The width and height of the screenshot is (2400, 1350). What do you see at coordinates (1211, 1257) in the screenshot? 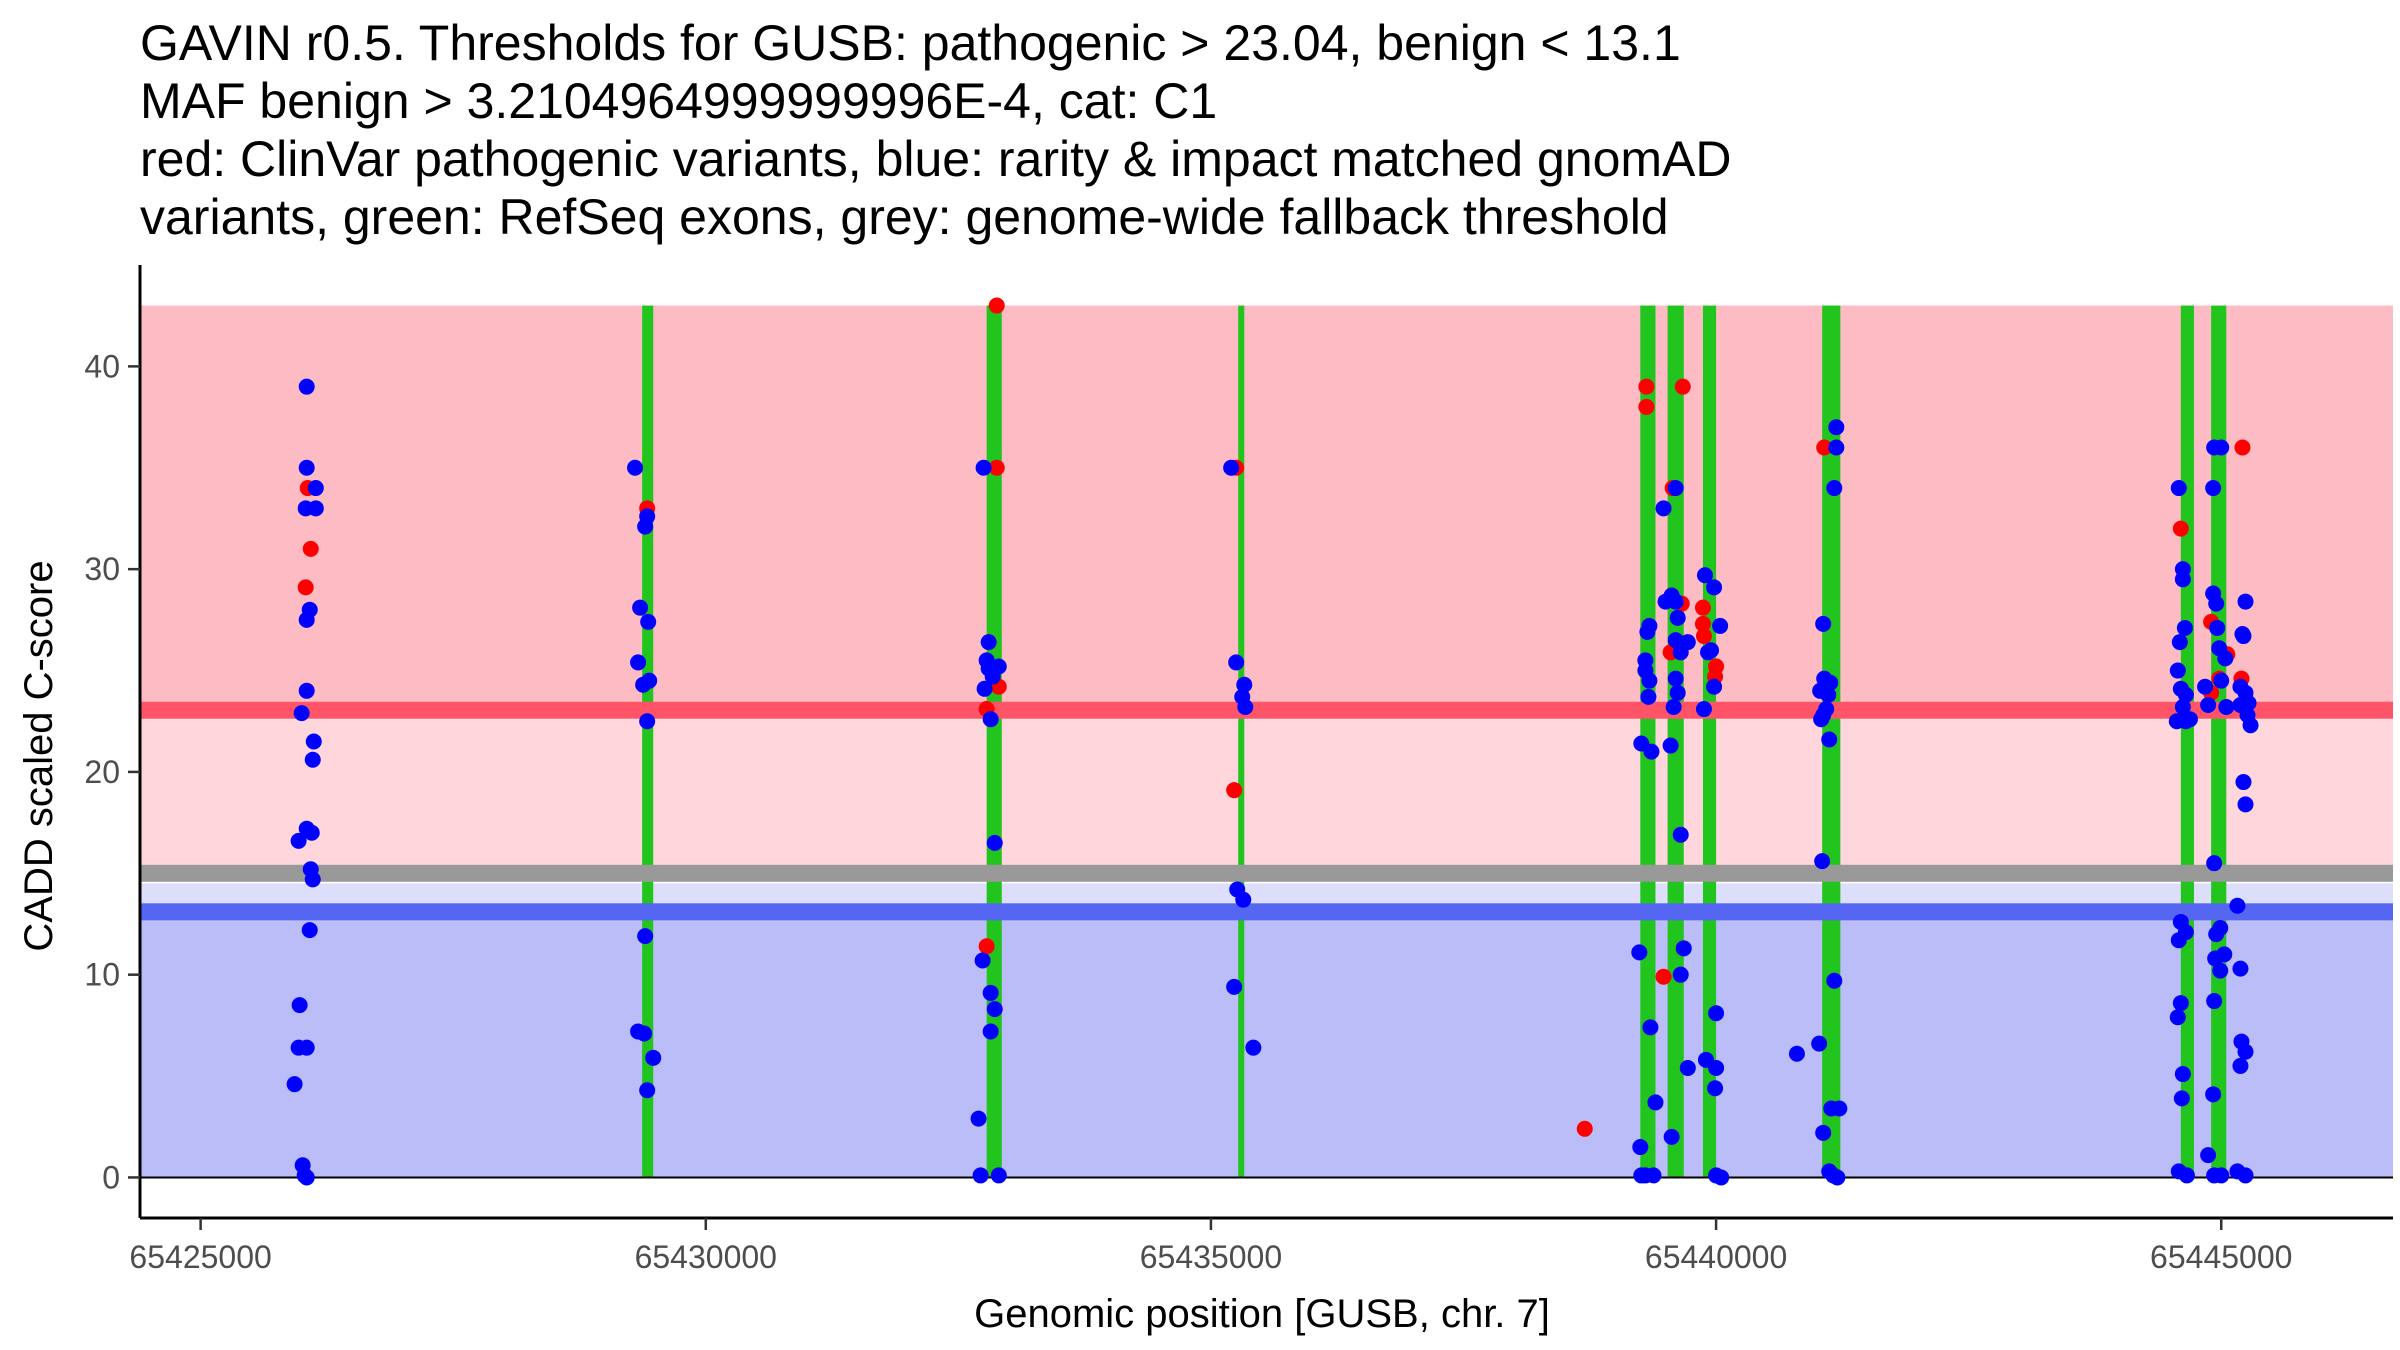
I see `x-tick-label-3: 65435000` at bounding box center [1211, 1257].